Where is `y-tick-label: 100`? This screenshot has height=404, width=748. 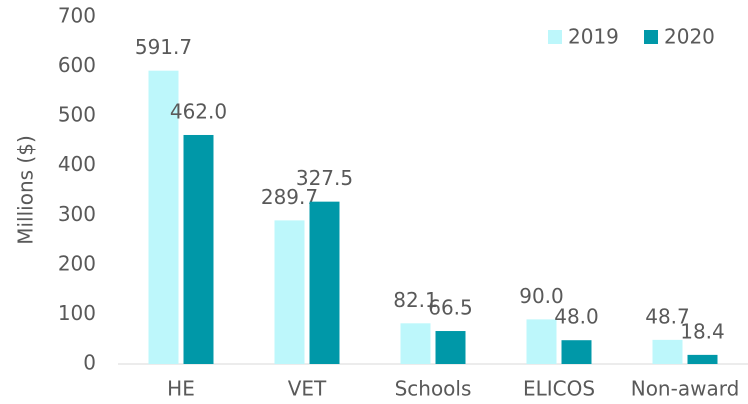 y-tick-label: 100 is located at coordinates (77, 313).